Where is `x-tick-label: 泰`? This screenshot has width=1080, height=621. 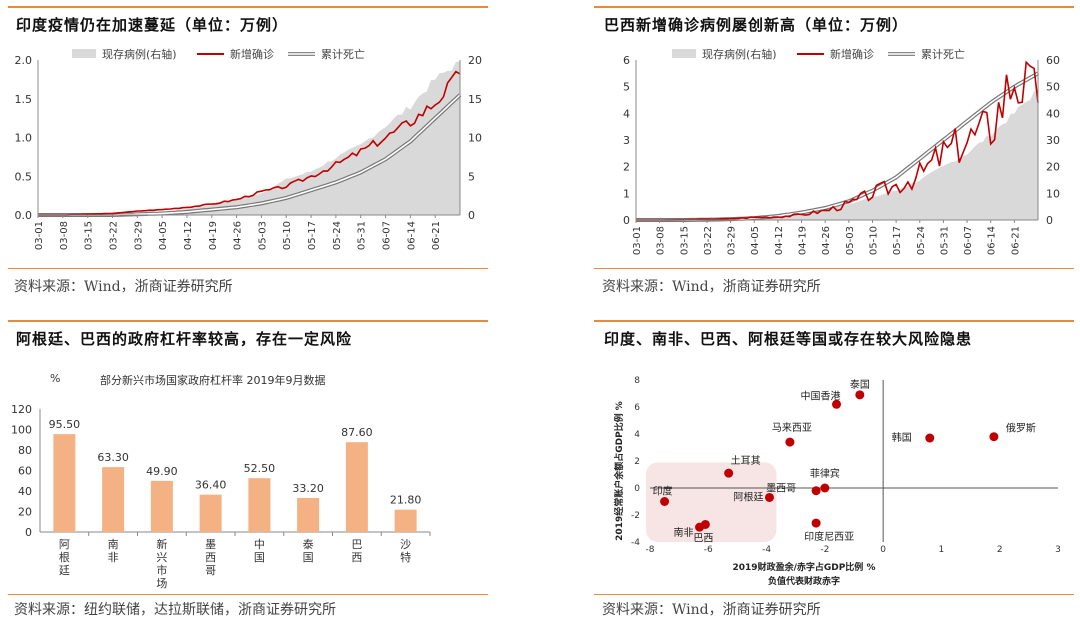
x-tick-label: 泰 is located at coordinates (308, 544).